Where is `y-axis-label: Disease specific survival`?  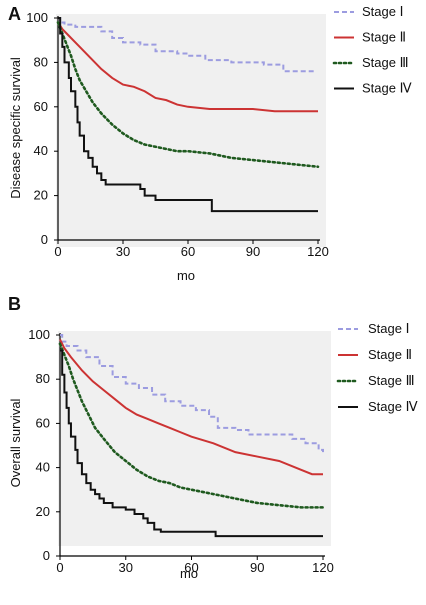
y-axis-label: Disease specific survival is located at coordinates (15, 128).